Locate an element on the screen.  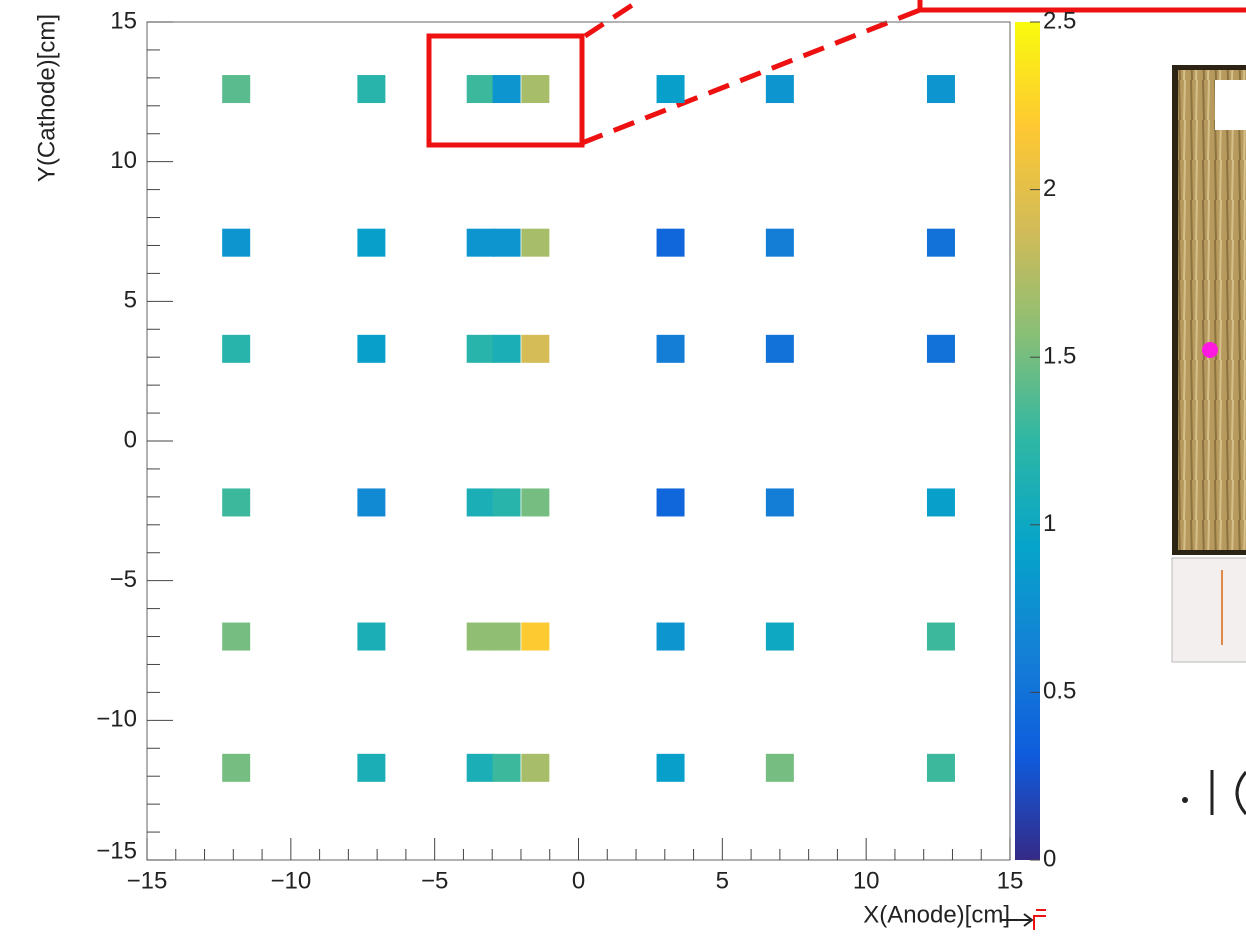
x-tick-label: −15 is located at coordinates (147, 880).